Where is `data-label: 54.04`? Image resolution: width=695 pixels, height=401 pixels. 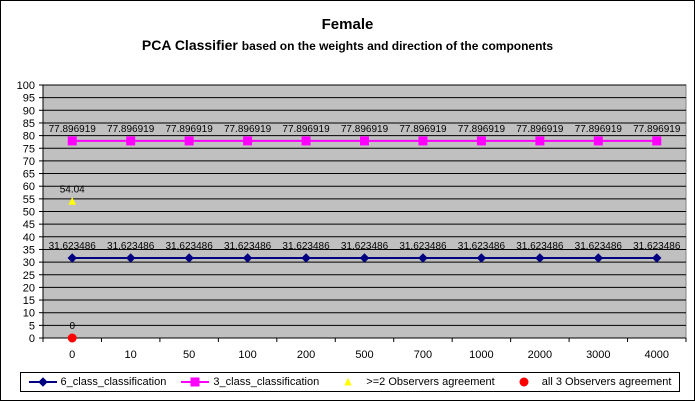 data-label: 54.04 is located at coordinates (72, 189).